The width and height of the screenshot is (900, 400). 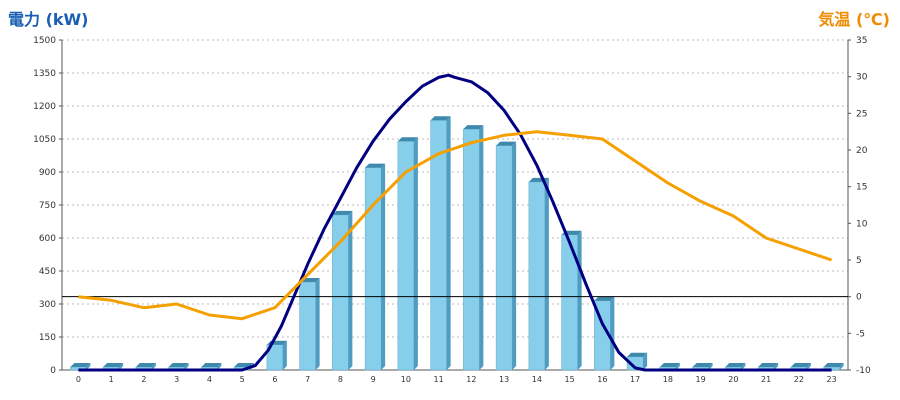 I want to click on x-tick-label: 0, so click(x=78, y=379).